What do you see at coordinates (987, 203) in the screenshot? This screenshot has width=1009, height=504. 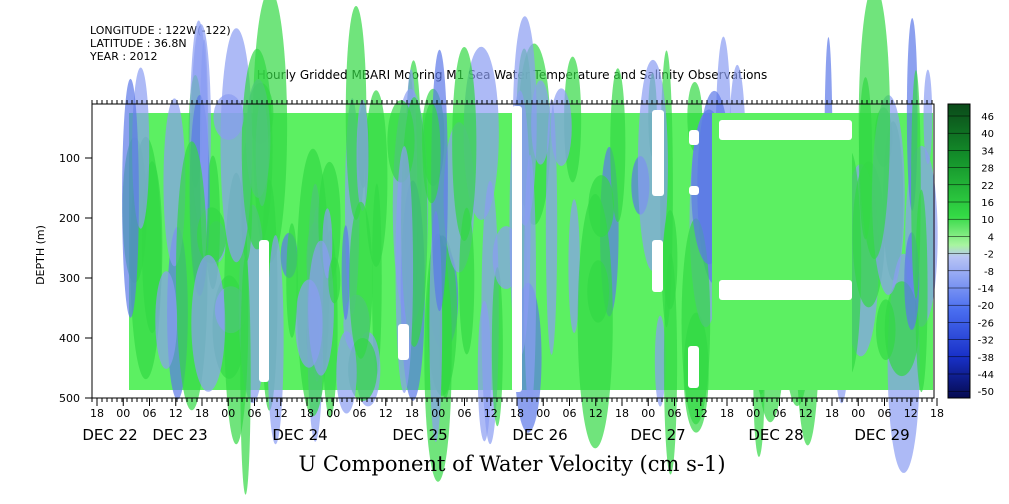 I see `colorbar-label: 16` at bounding box center [987, 203].